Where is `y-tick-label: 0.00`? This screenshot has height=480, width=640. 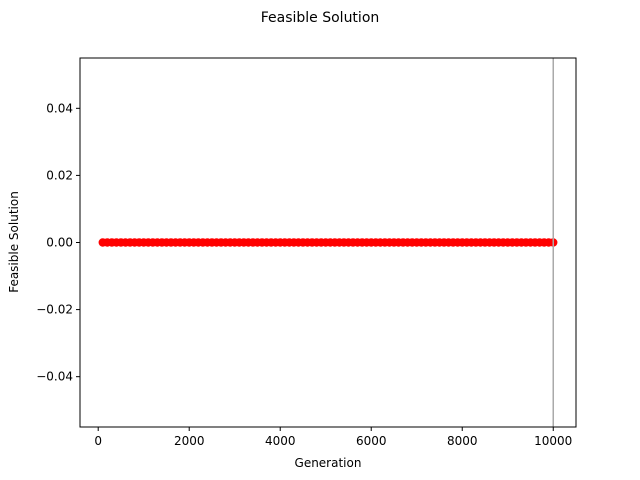
y-tick-label: 0.00 is located at coordinates (59, 243).